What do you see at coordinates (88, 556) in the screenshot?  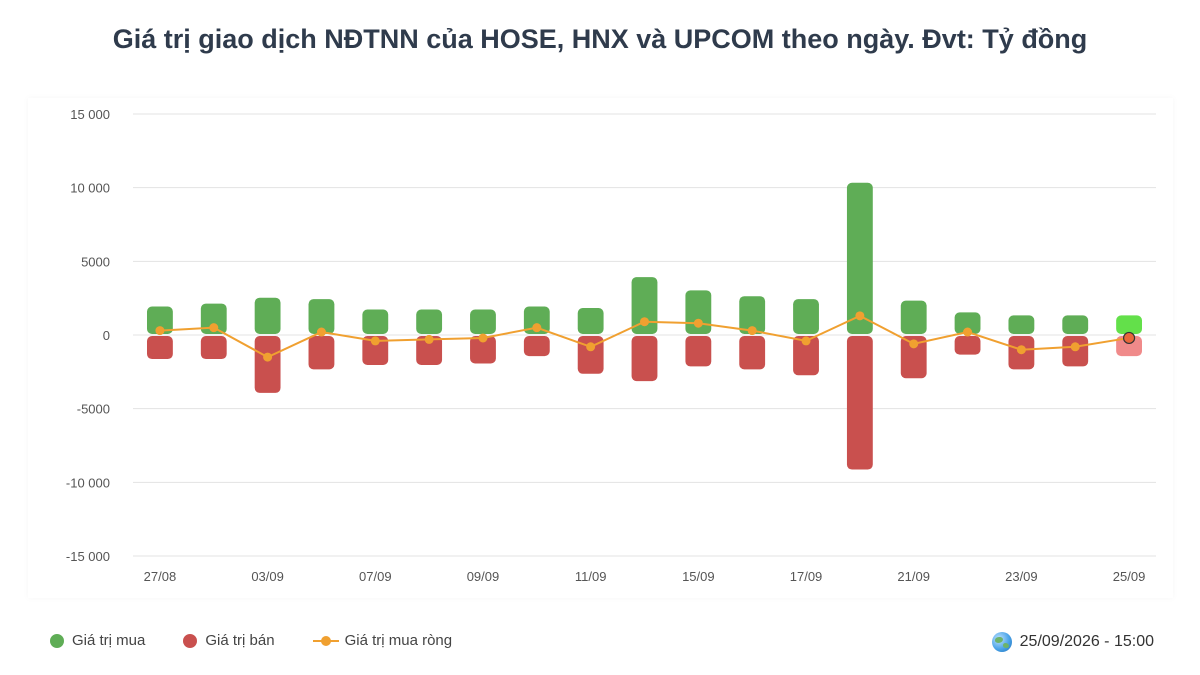 I see `y-tick-label: -15 000` at bounding box center [88, 556].